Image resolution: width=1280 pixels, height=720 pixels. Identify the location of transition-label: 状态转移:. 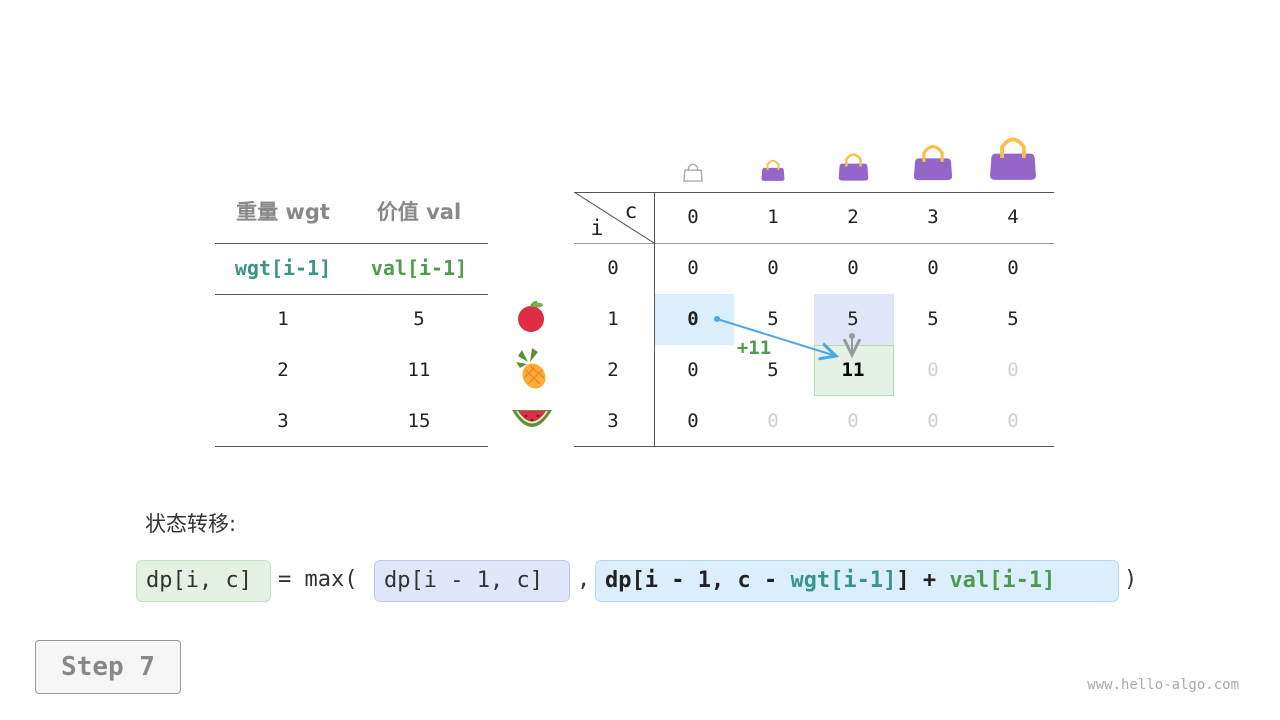
(191, 524).